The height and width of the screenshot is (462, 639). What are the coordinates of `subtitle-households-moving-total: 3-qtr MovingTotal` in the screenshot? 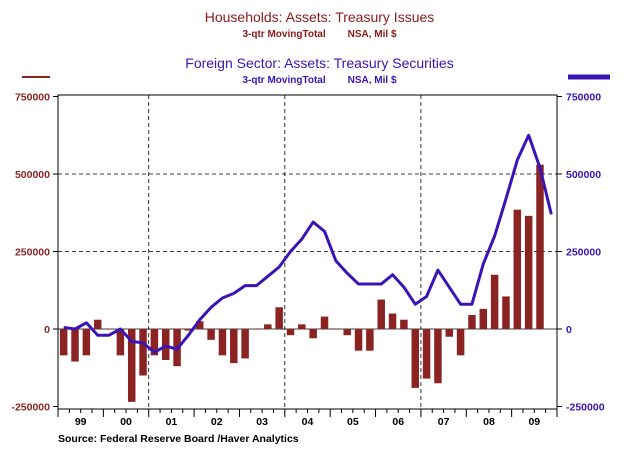 It's located at (284, 34).